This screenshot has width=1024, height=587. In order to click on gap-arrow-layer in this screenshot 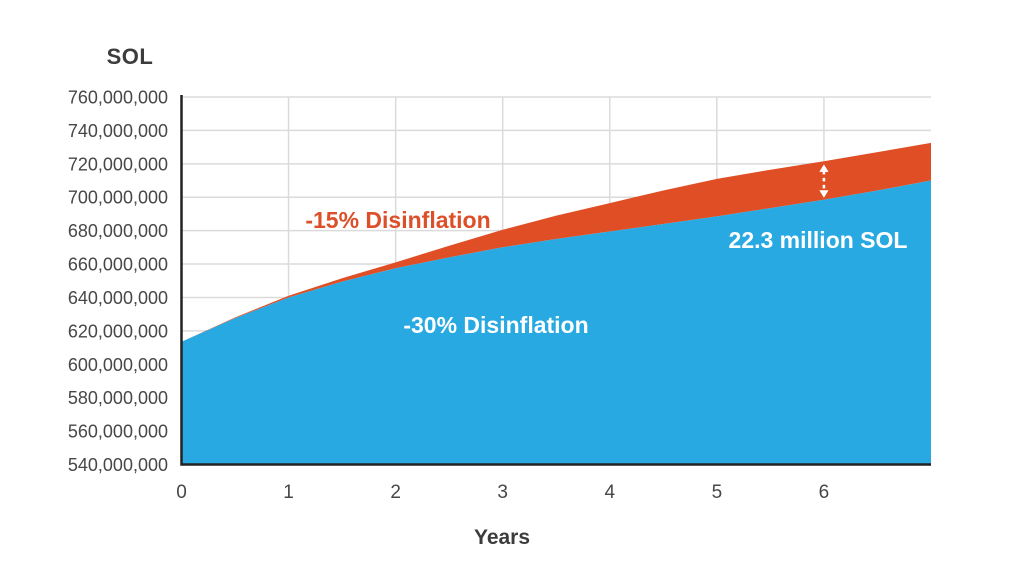, I will do `click(824, 181)`.